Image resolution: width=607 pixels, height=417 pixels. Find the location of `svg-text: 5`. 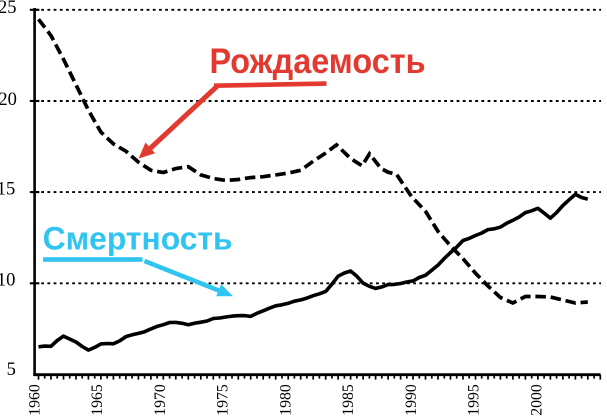

svg-text: 5 is located at coordinates (11, 370).